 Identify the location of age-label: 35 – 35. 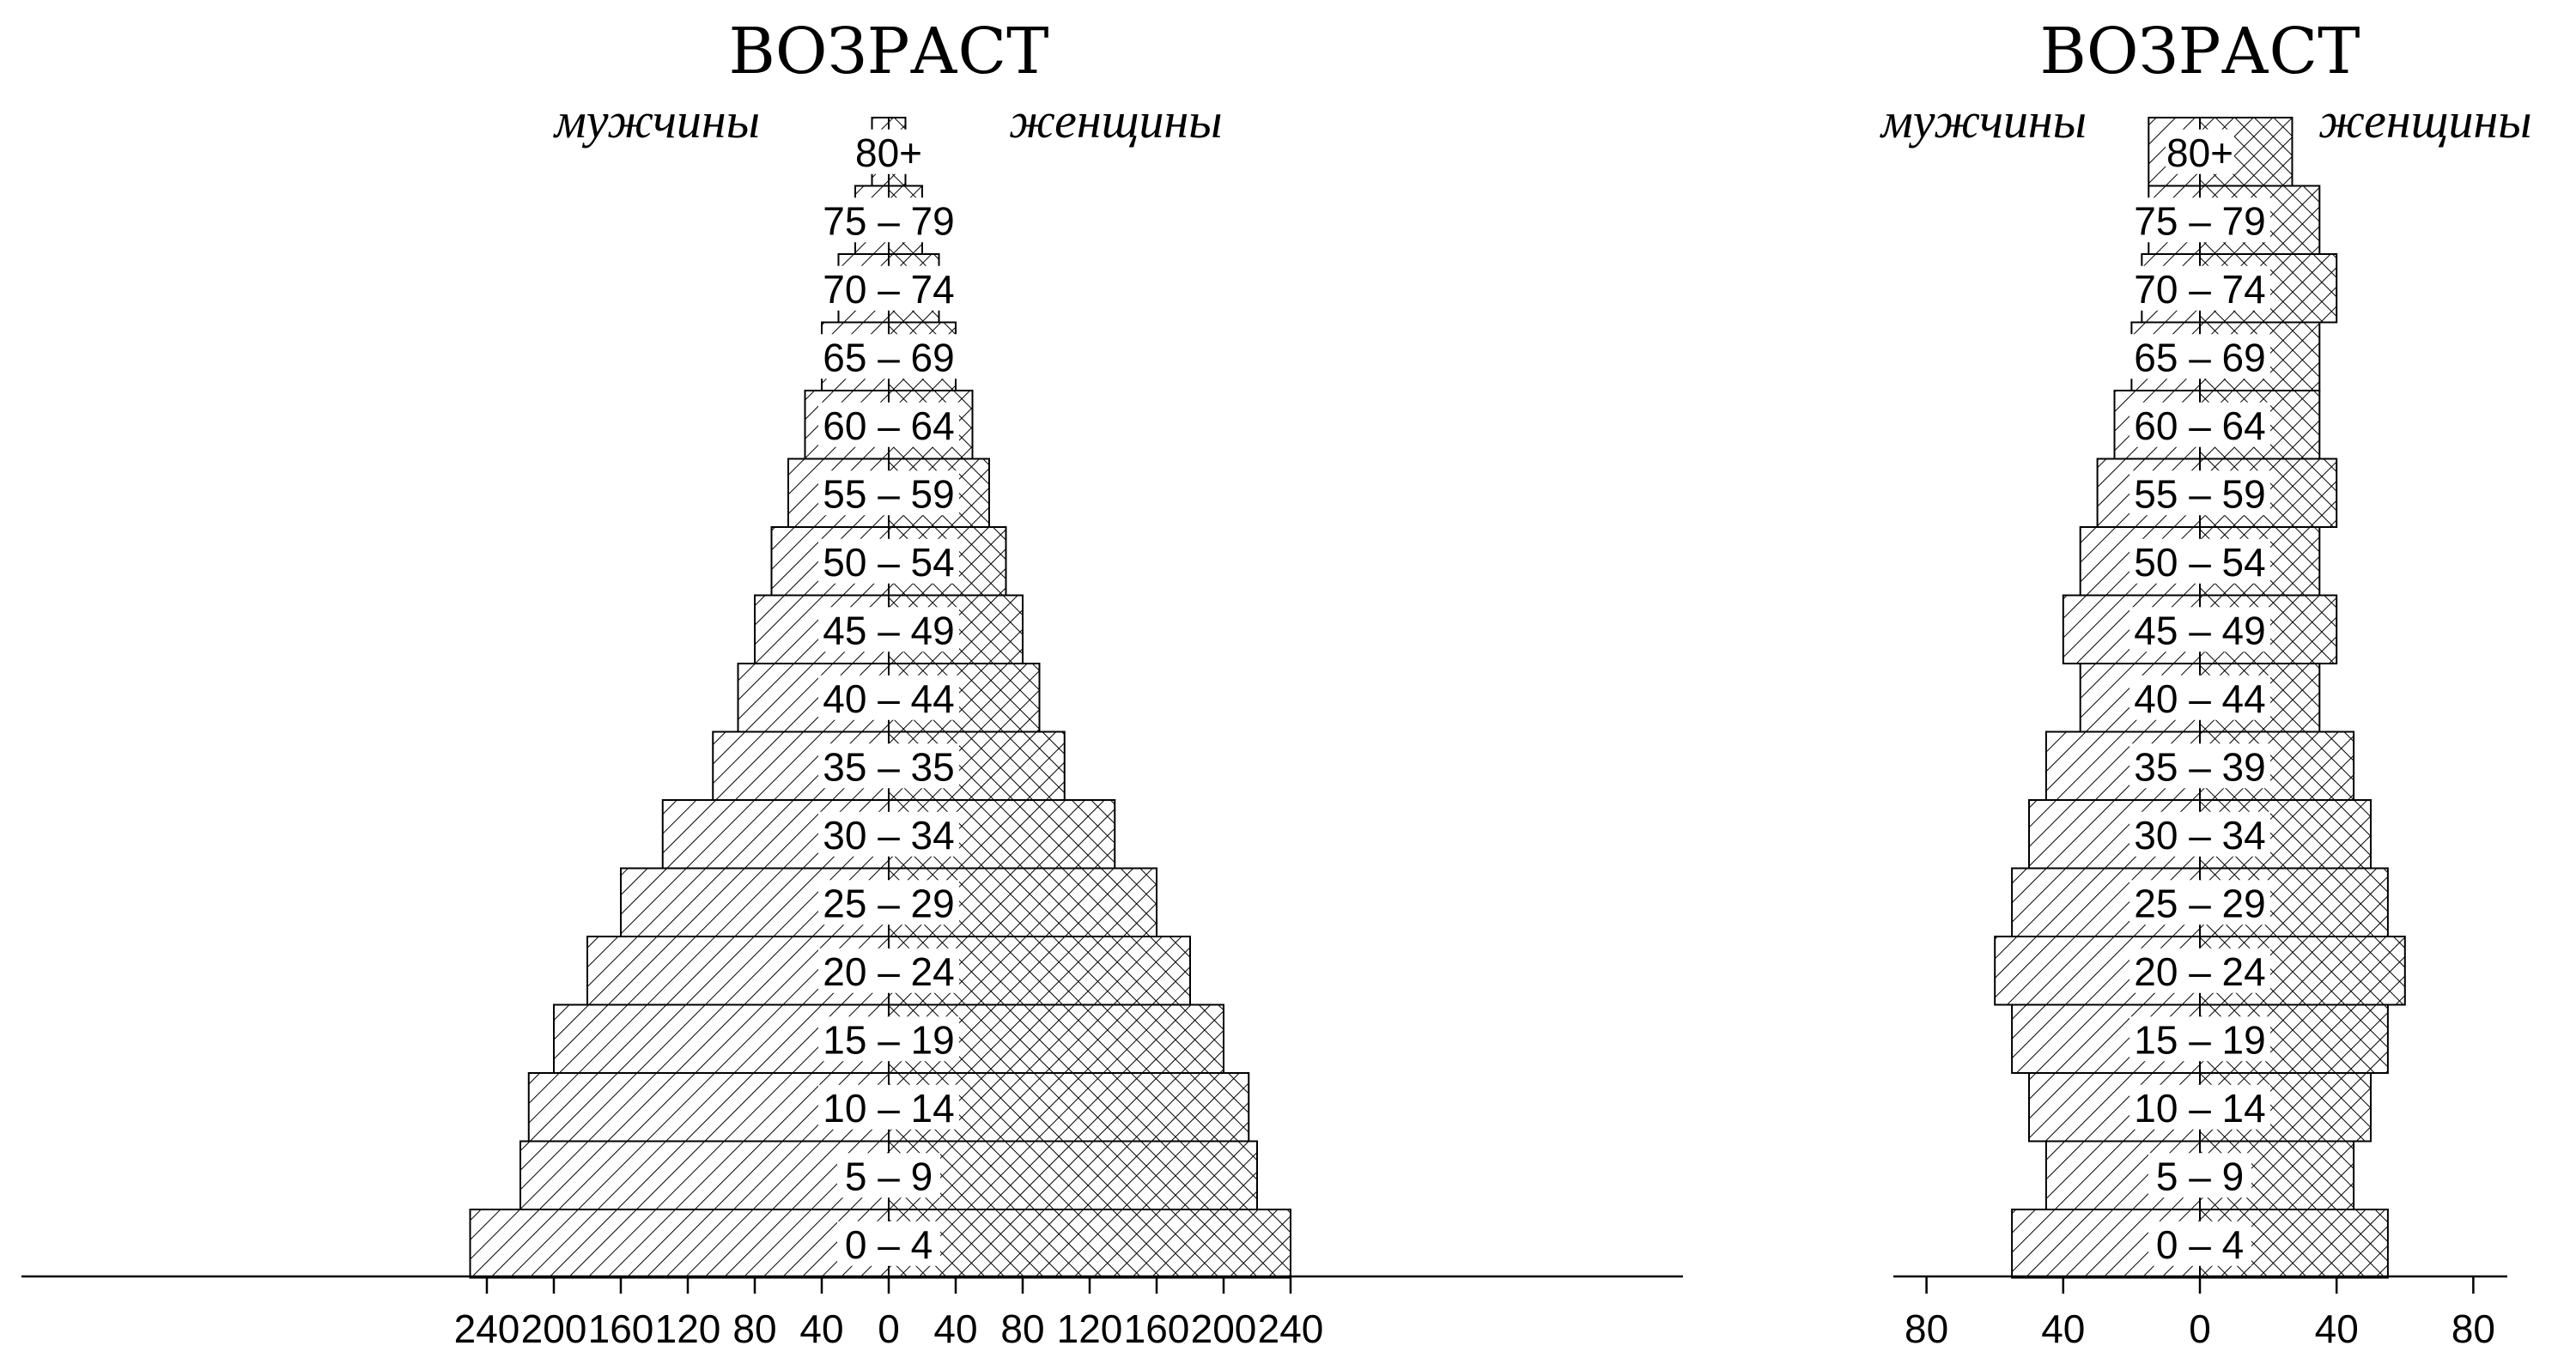
(889, 767).